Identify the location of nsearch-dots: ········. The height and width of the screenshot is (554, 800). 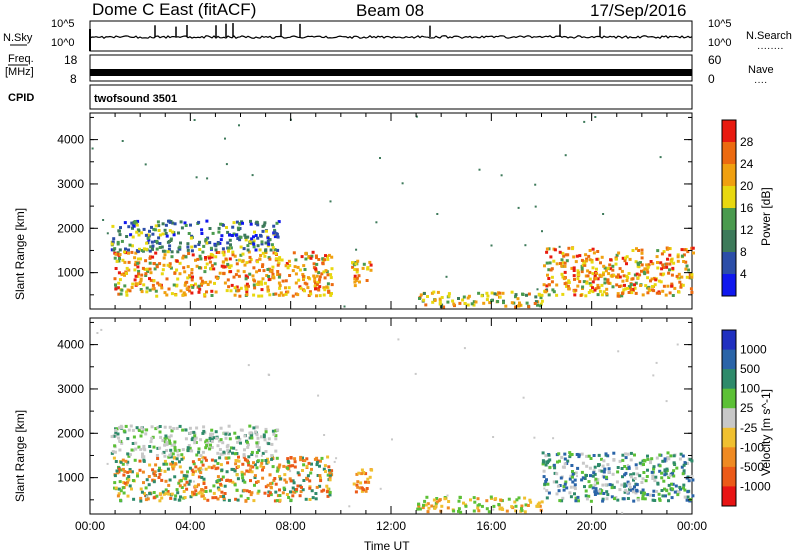
(770, 48).